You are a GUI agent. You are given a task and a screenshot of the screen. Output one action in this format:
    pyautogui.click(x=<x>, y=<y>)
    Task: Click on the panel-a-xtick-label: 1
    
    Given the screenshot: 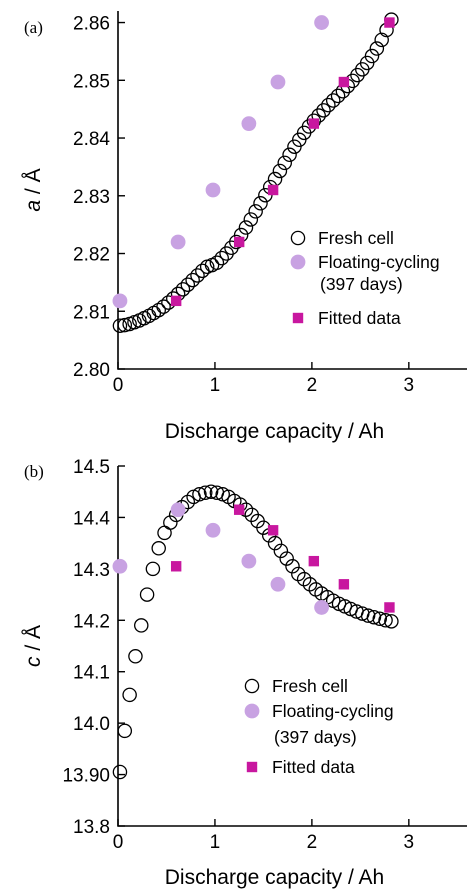 What is the action you would take?
    pyautogui.click(x=215, y=385)
    